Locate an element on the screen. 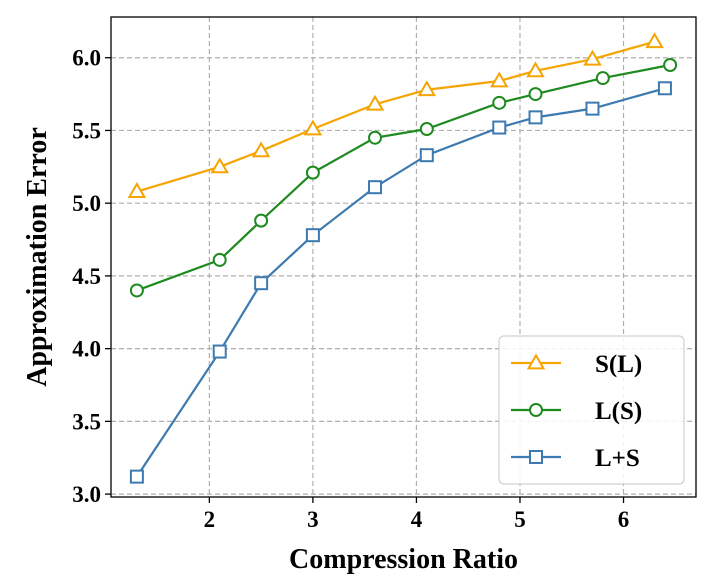  legend-box is located at coordinates (591, 410).